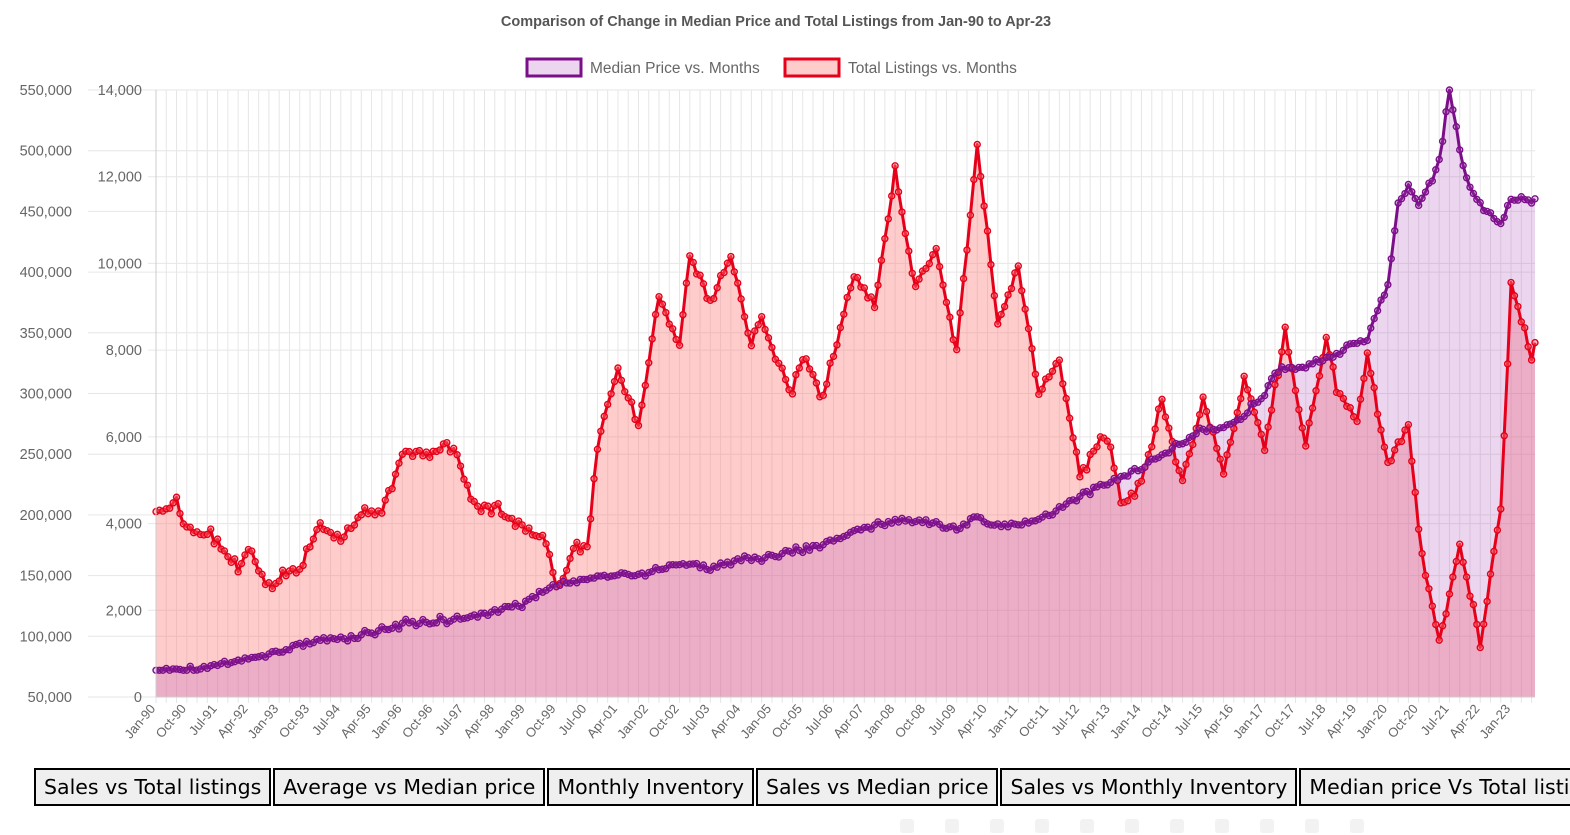  Describe the element at coordinates (812, 67) in the screenshot. I see `legend-swatch` at that location.